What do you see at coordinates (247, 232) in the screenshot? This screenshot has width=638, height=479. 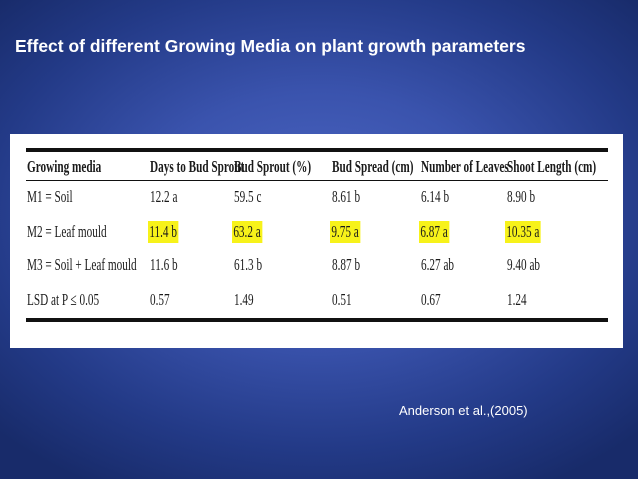 I see `row-2-bud-sprout: 63.2 a` at bounding box center [247, 232].